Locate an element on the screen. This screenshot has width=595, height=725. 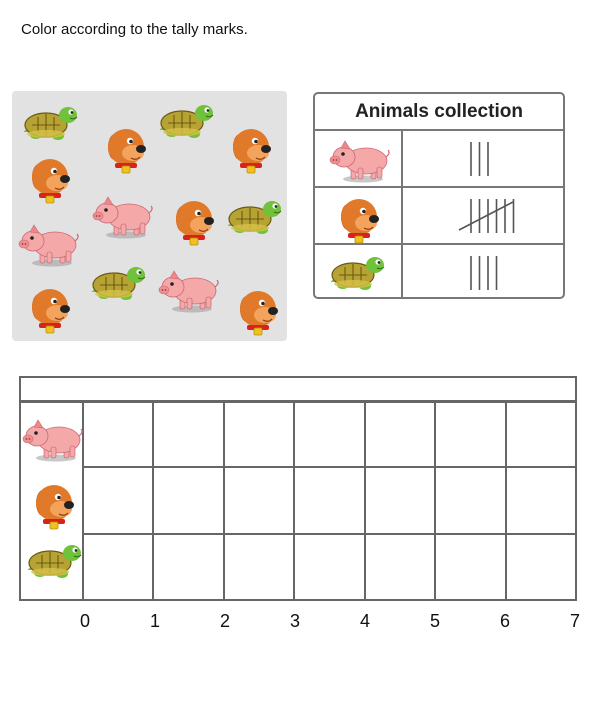
axis-label-6: 6 is located at coordinates (504, 621).